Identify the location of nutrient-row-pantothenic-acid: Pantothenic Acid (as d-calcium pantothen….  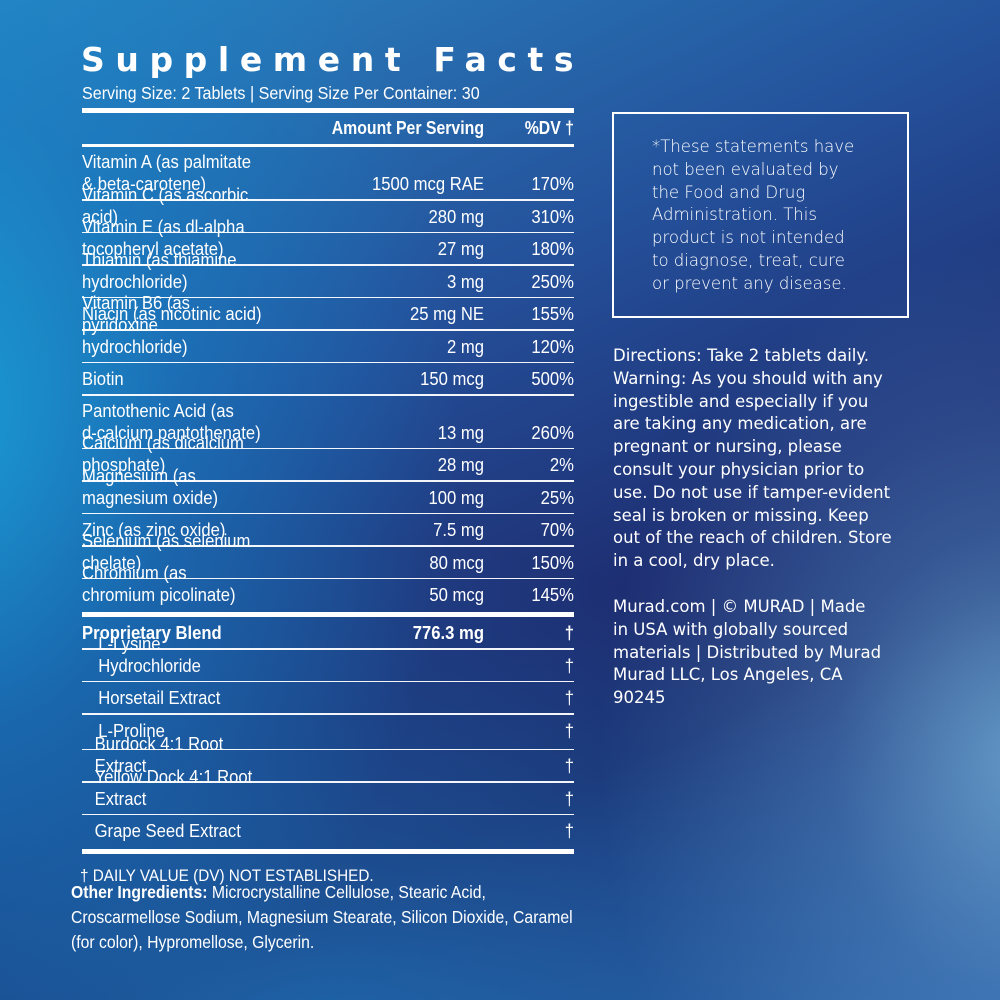
(328, 421).